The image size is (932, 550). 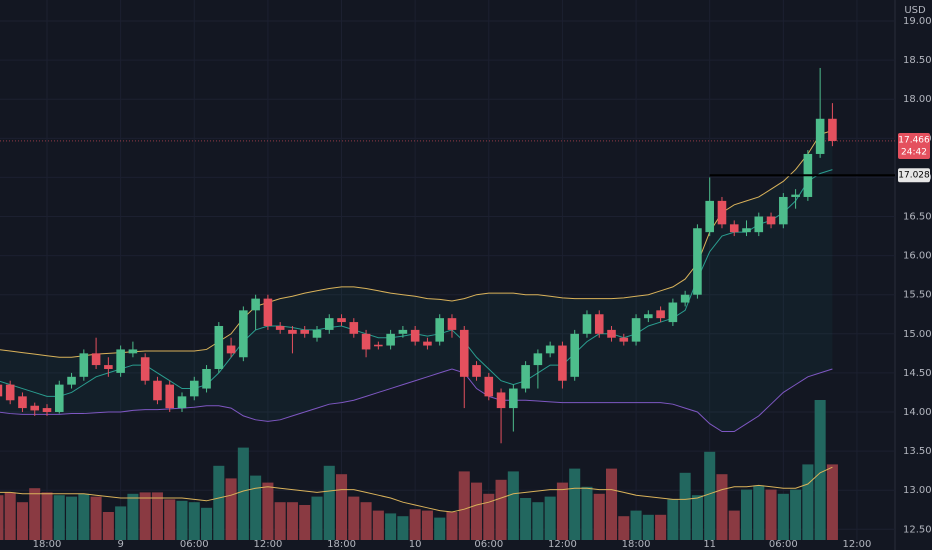 What do you see at coordinates (917, 373) in the screenshot?
I see `y-tick-label: 14.500` at bounding box center [917, 373].